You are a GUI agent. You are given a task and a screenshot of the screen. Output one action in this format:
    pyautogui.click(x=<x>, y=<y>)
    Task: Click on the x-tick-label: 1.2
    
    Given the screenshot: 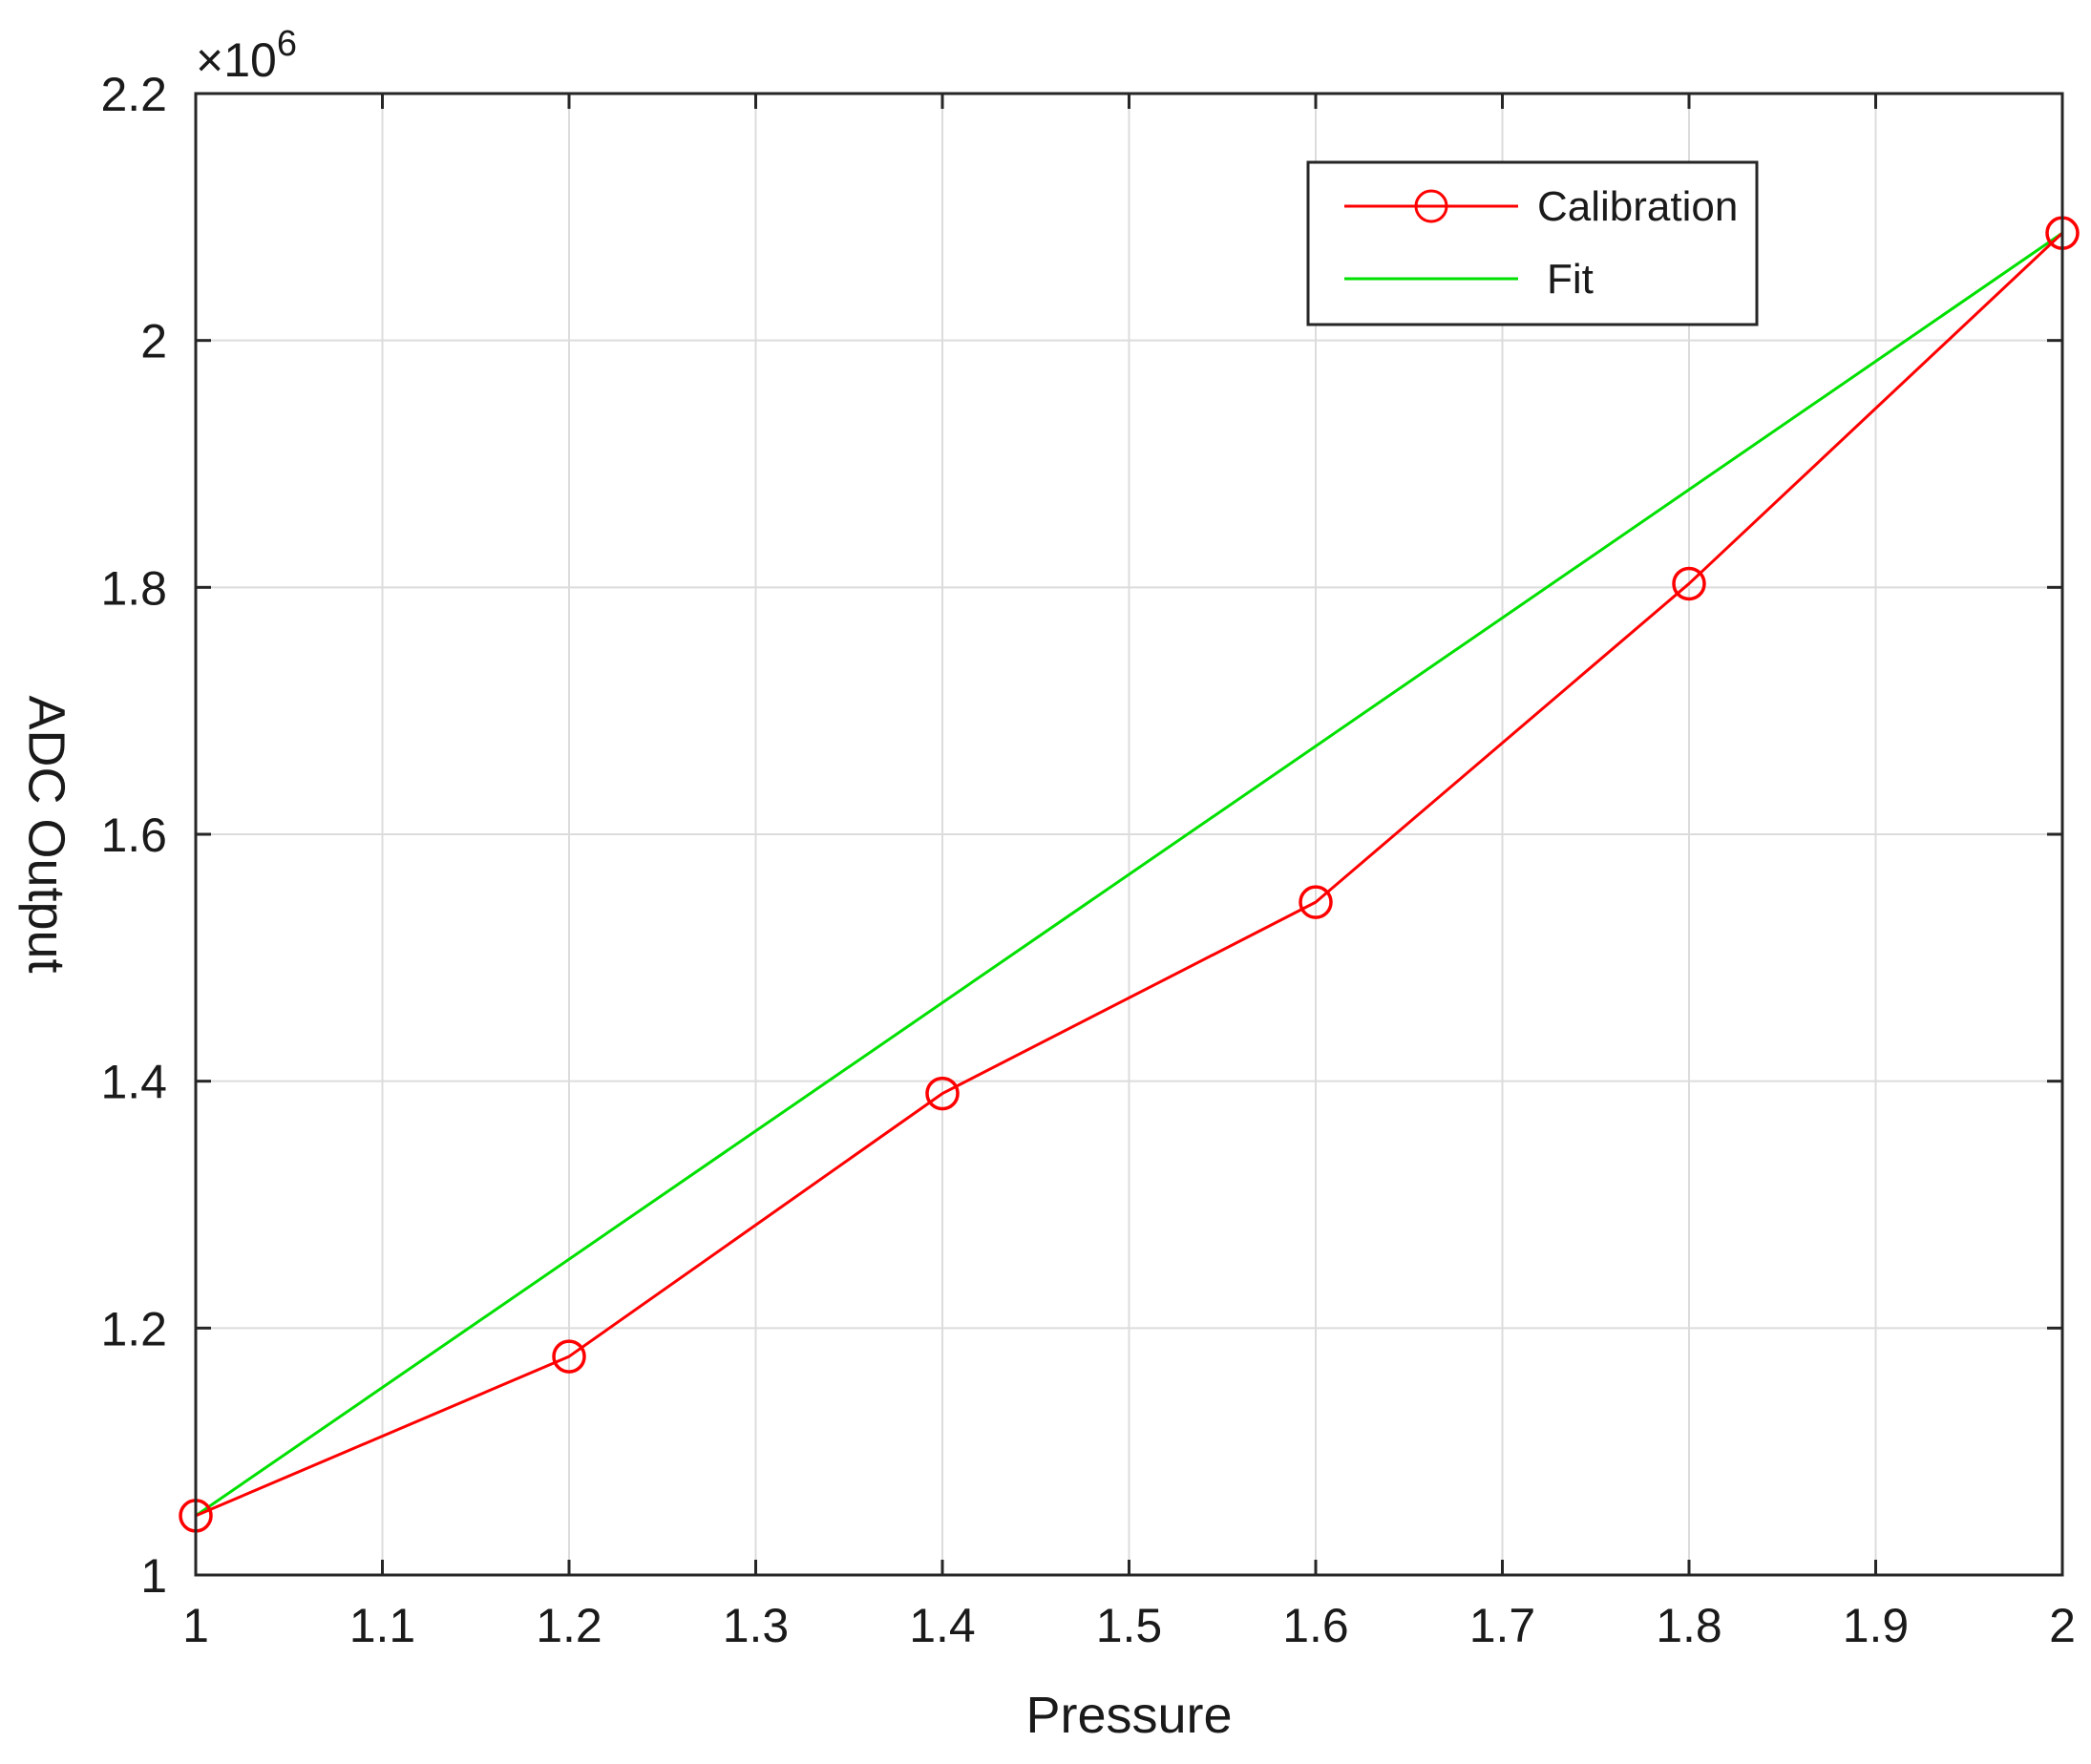 What is the action you would take?
    pyautogui.click(x=569, y=1625)
    